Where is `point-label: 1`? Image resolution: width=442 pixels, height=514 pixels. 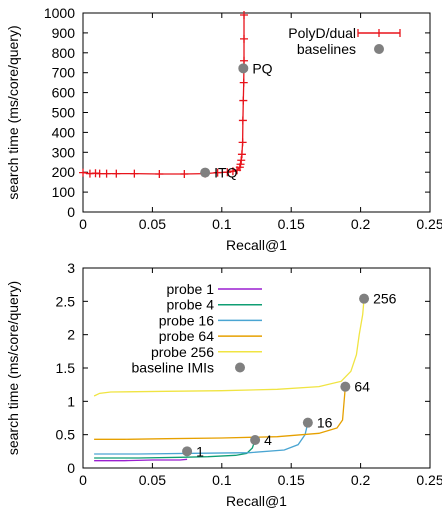 point-label: 1 is located at coordinates (200, 451).